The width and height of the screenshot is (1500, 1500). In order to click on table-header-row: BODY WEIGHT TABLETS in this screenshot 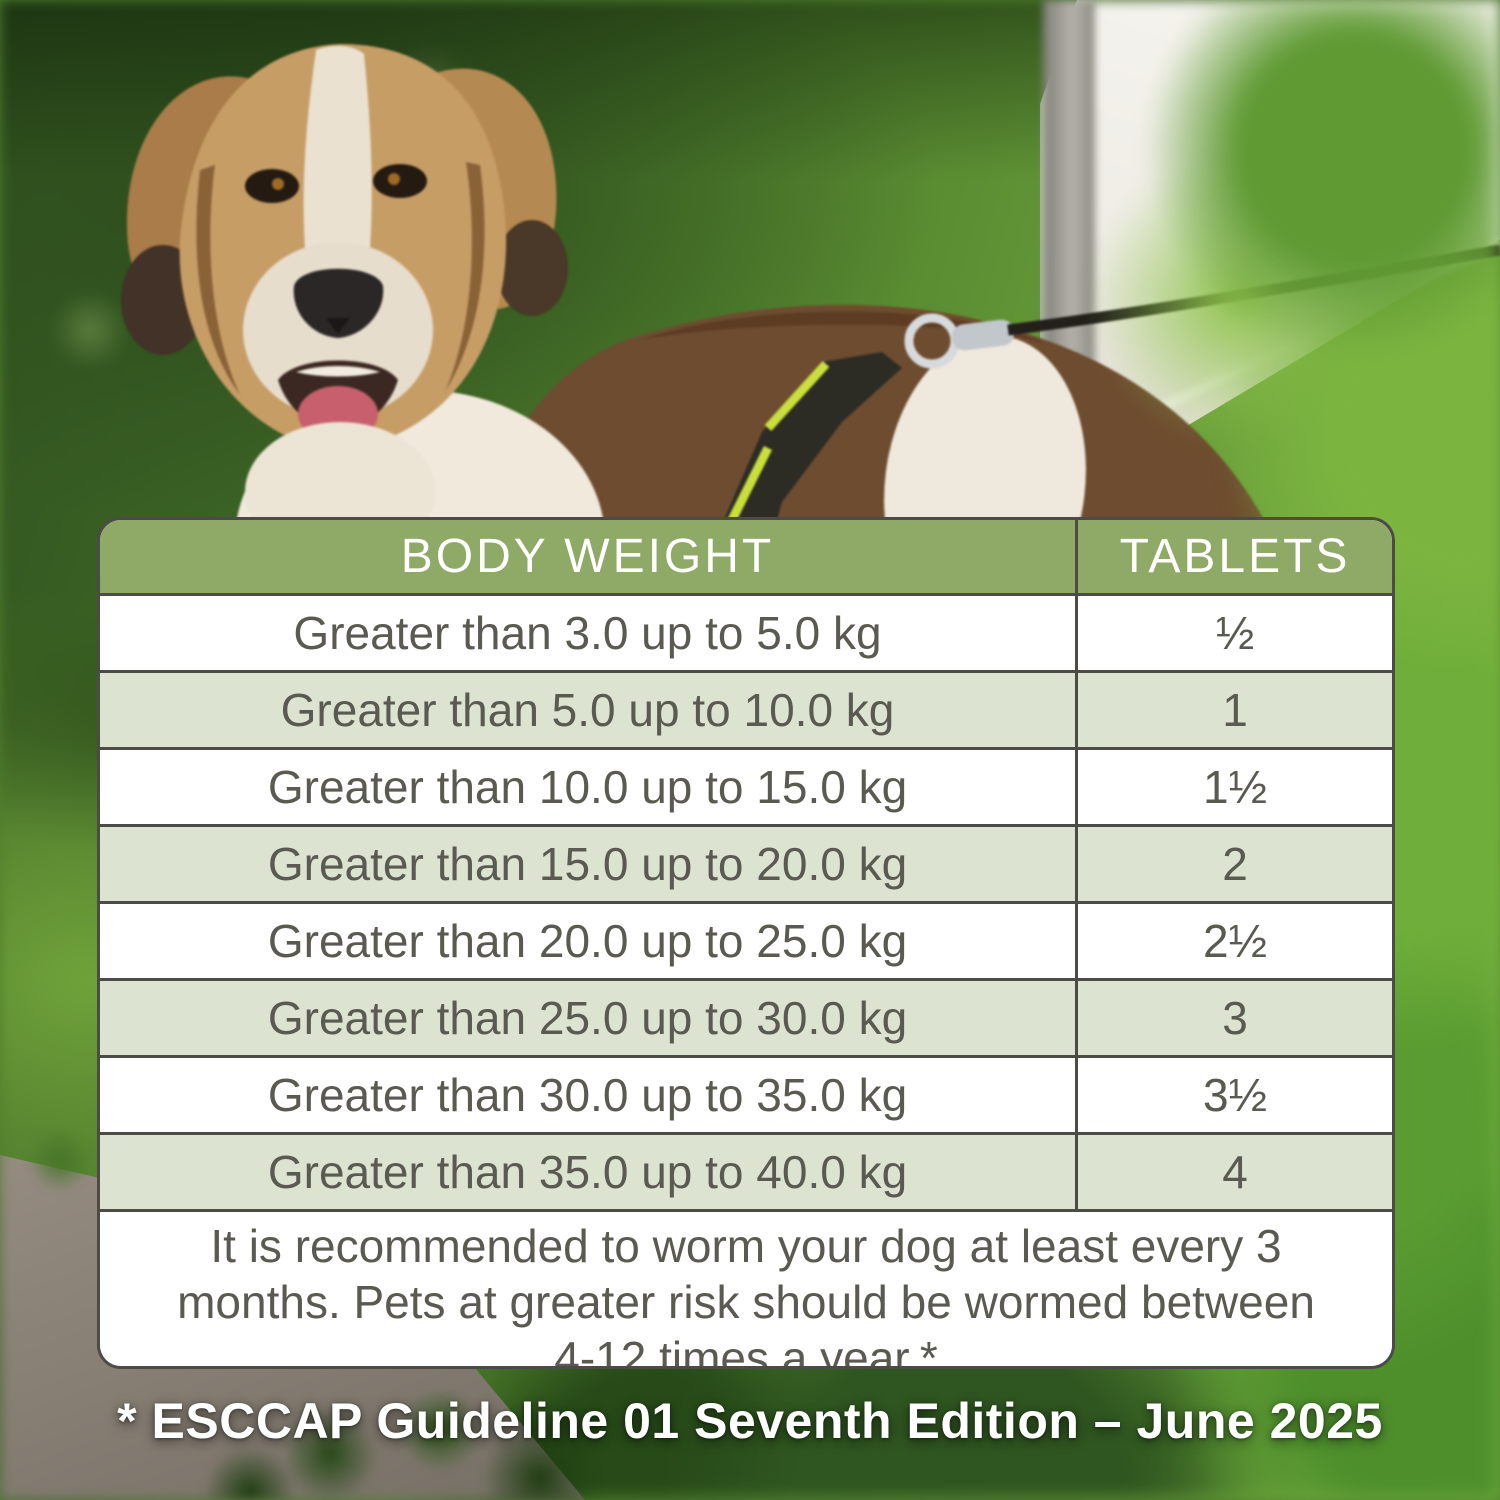, I will do `click(746, 556)`.